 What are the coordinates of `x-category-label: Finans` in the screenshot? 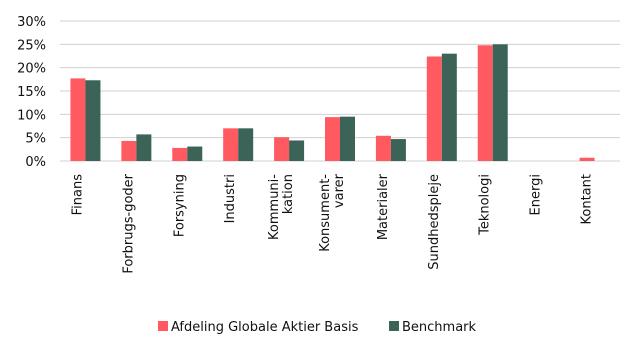 It's located at (77, 195).